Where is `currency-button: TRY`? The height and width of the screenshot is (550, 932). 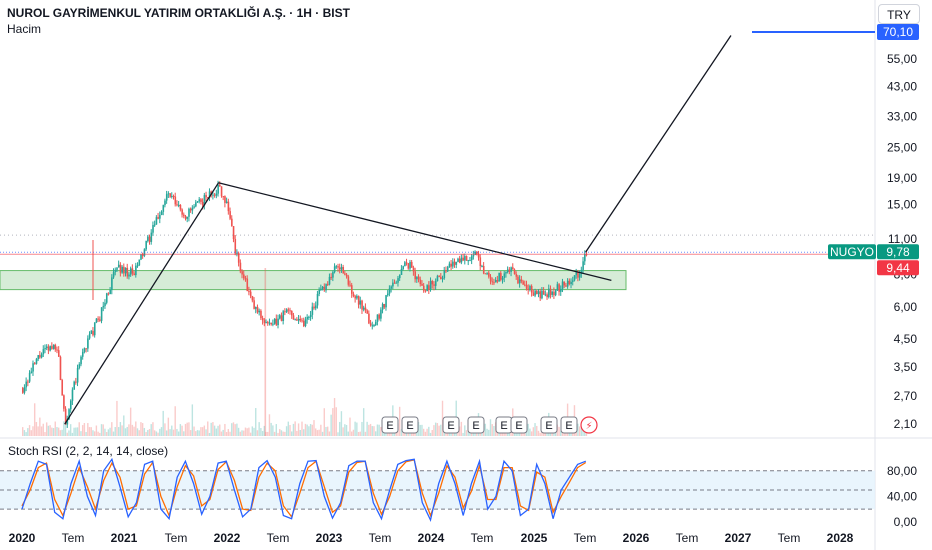 currency-button: TRY is located at coordinates (899, 14).